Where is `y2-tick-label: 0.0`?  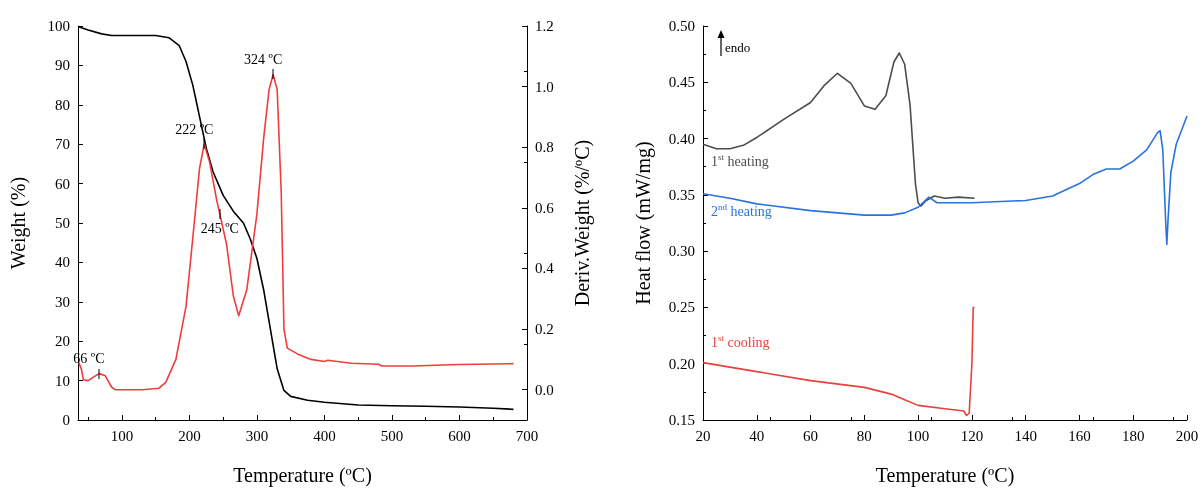
y2-tick-label: 0.0 is located at coordinates (544, 389).